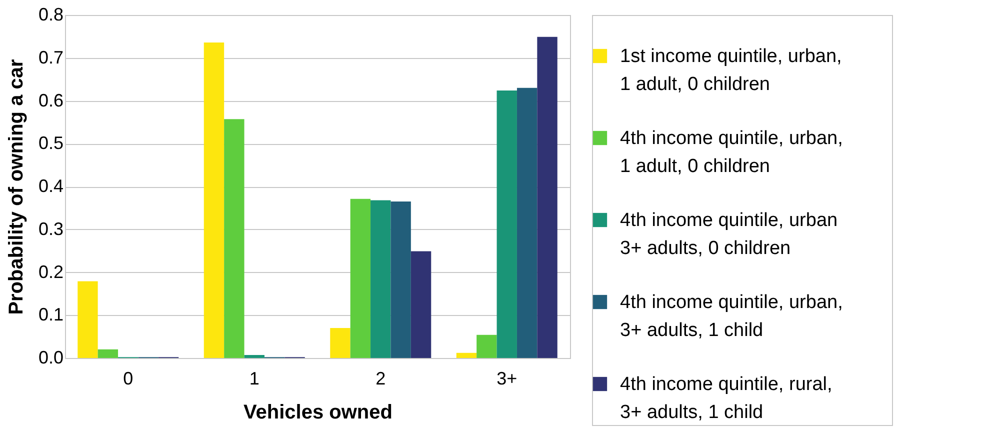 The width and height of the screenshot is (981, 438). What do you see at coordinates (51, 314) in the screenshot?
I see `y-tick-label: 0.1` at bounding box center [51, 314].